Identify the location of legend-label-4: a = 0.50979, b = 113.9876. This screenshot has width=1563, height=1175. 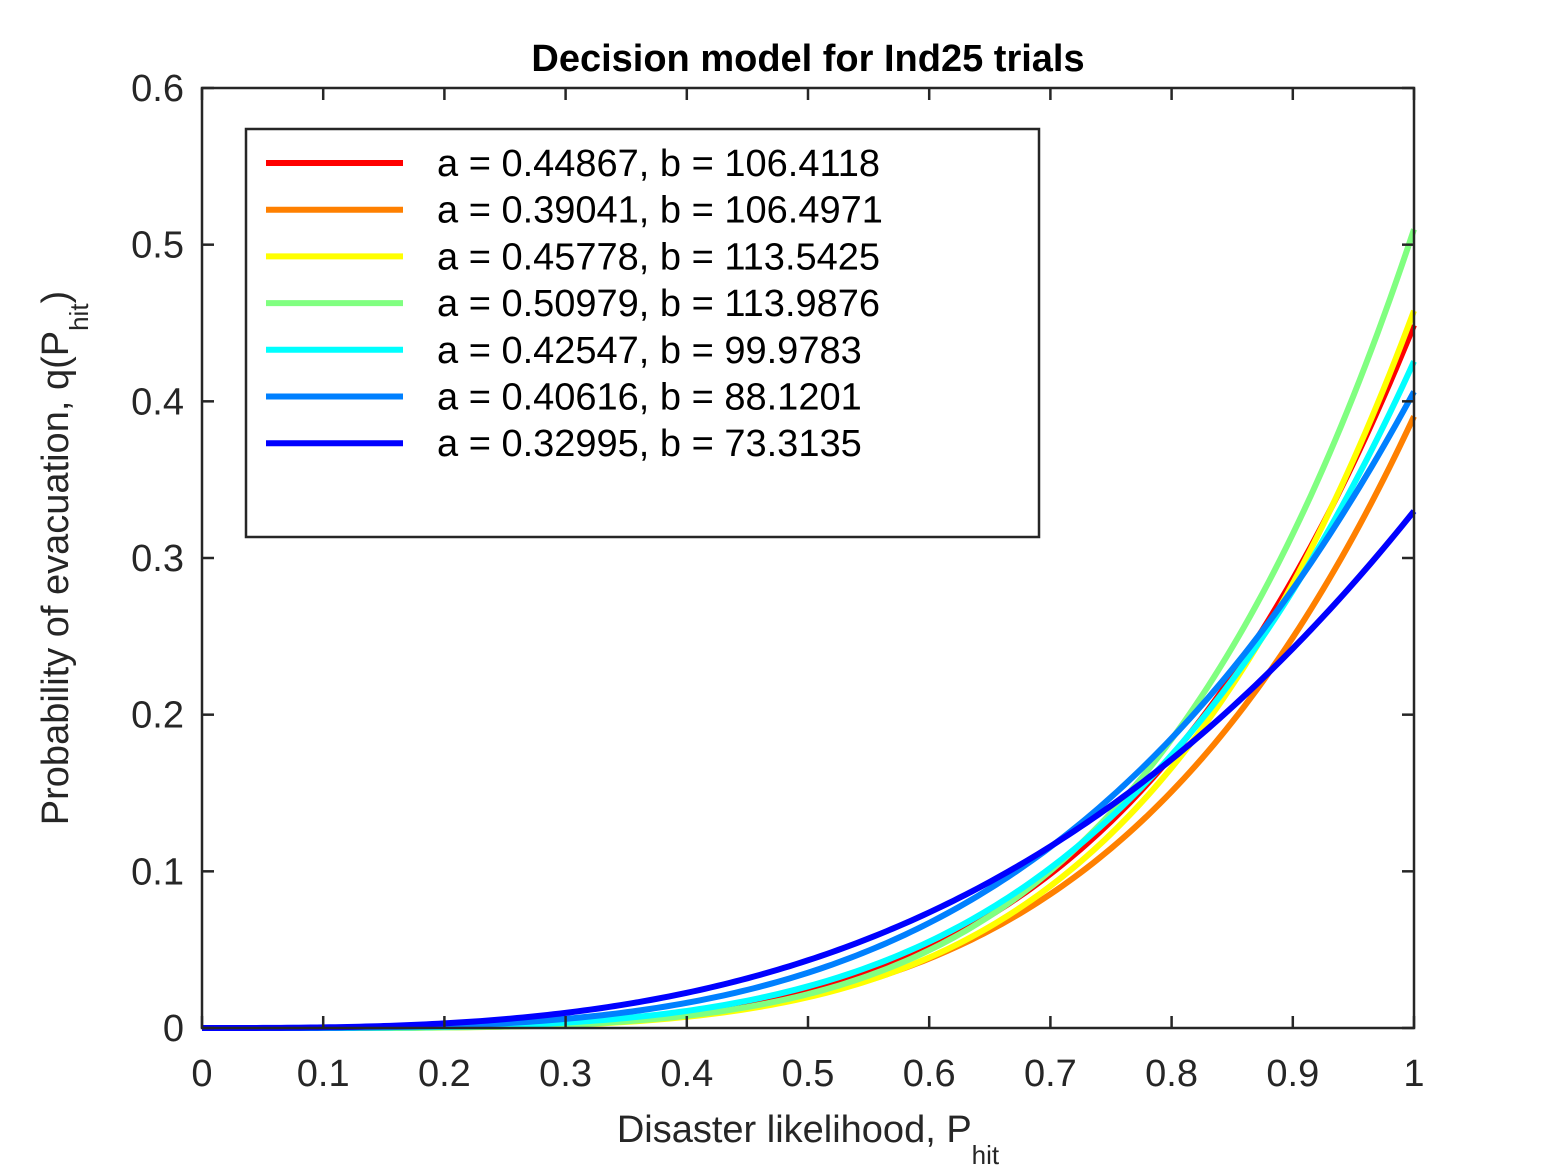
(658, 304).